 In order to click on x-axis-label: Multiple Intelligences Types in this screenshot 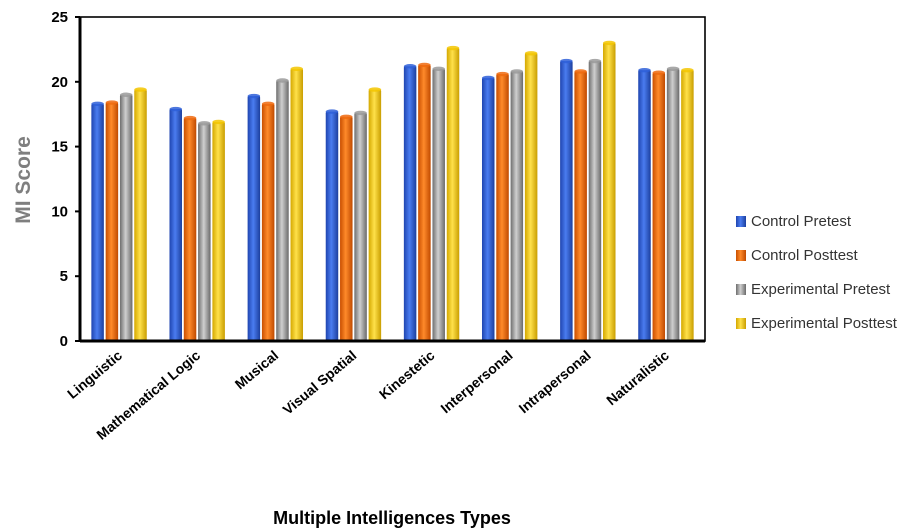, I will do `click(392, 518)`.